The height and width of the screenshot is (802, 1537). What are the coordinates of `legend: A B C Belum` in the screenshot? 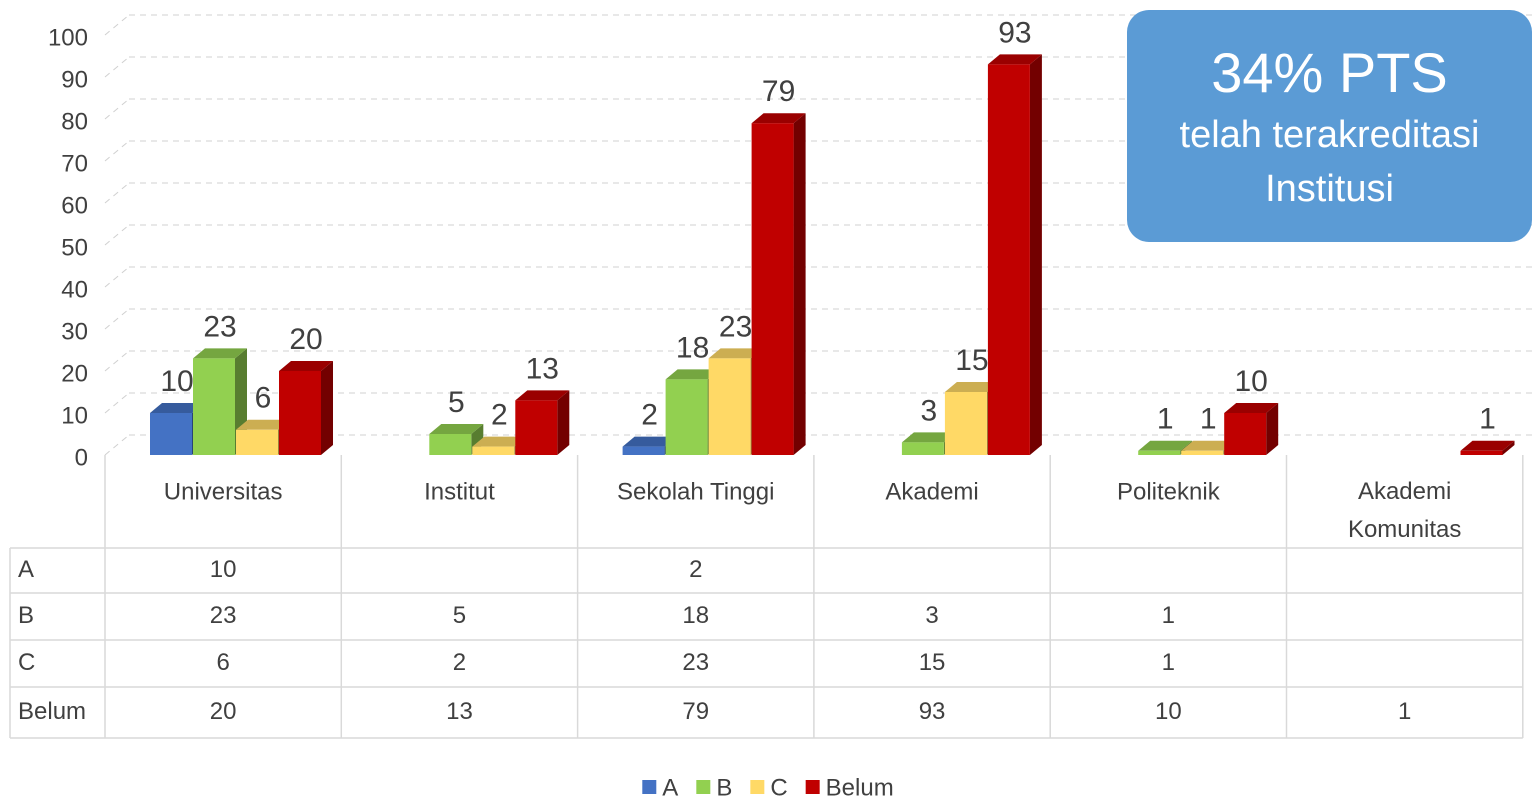 It's located at (768, 787).